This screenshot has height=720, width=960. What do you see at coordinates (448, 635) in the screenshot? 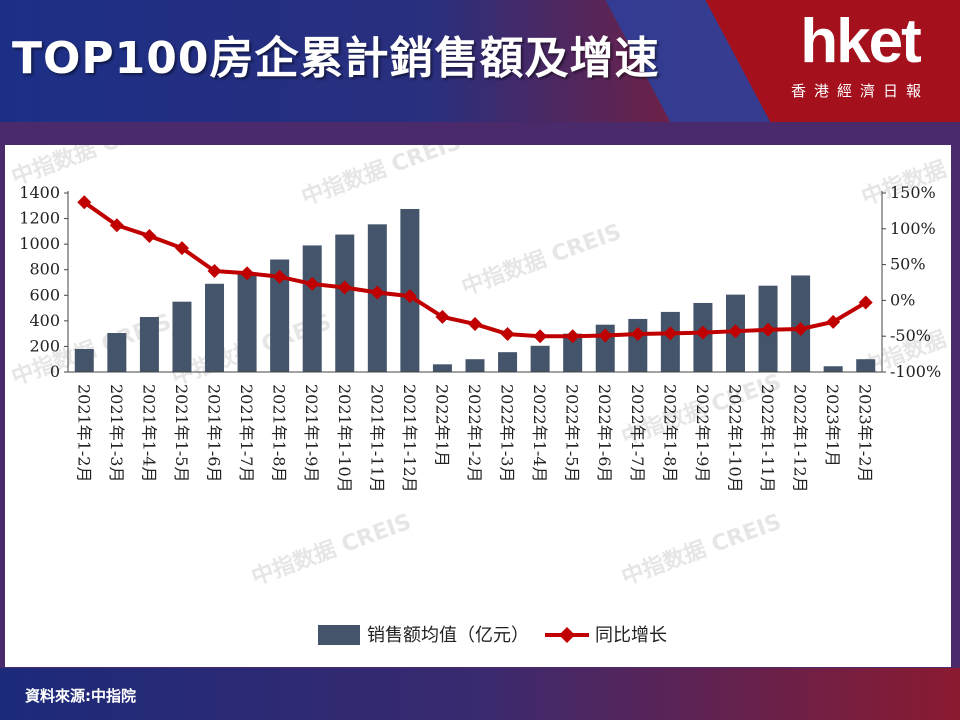
I see `legend-bar-label: 销售额均值（亿元）` at bounding box center [448, 635].